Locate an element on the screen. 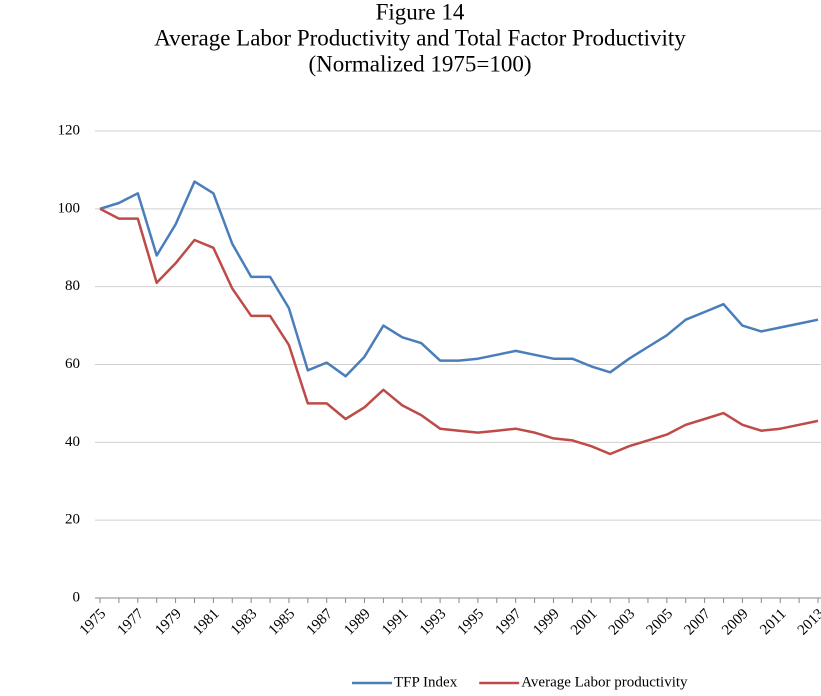  y-tick-label: 40 is located at coordinates (72, 442).